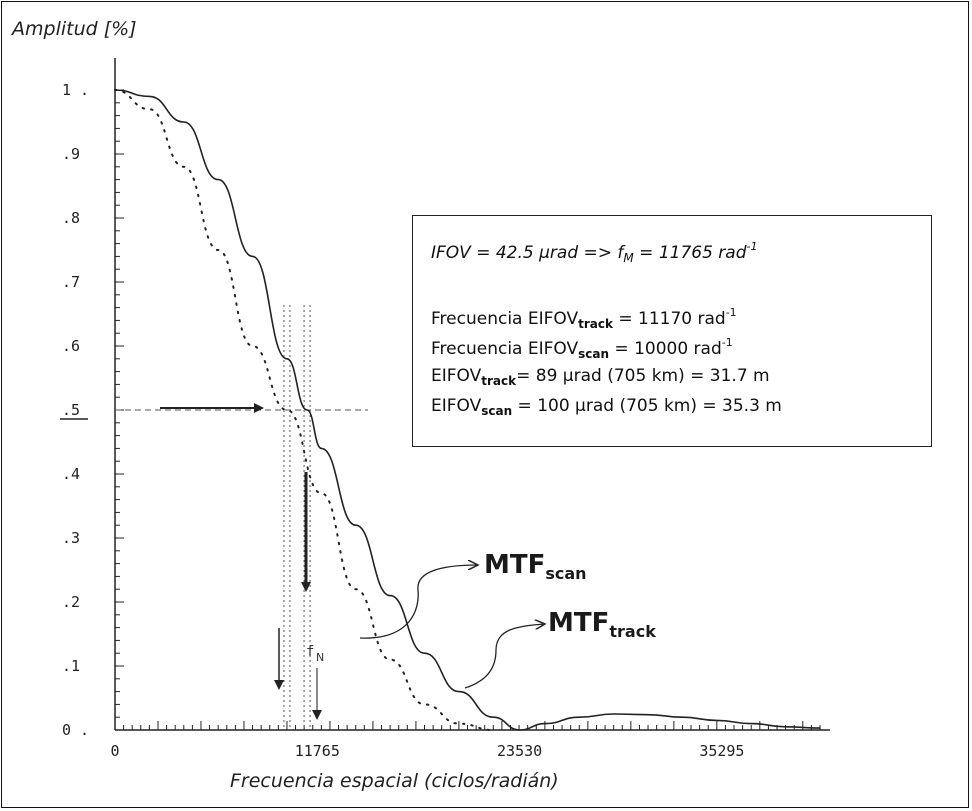 The image size is (972, 811). What do you see at coordinates (584, 318) in the screenshot?
I see `freq-eifov-track-line: Frecuencia EIFOVtrack = 11170 rad-1` at bounding box center [584, 318].